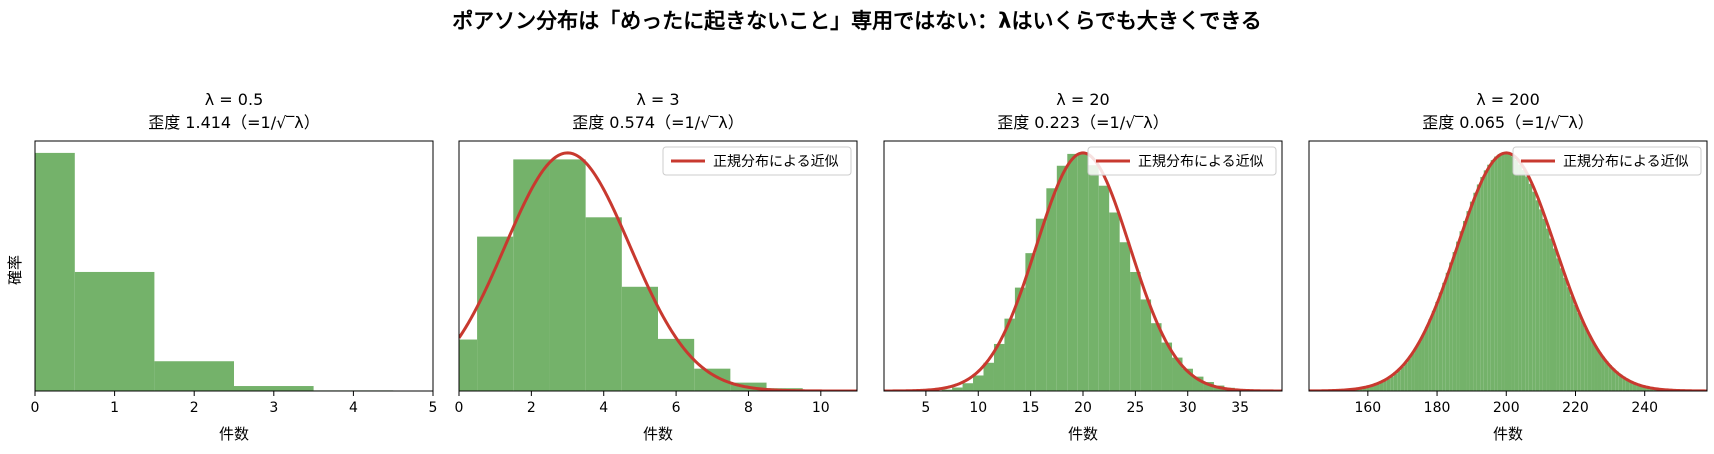  I want to click on bar-k12, so click(999, 367).